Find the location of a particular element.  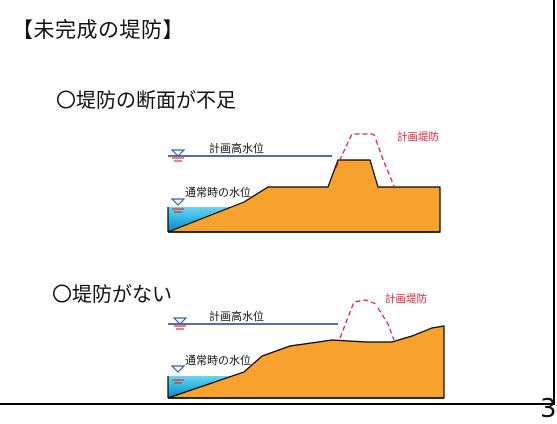

embankment-shape is located at coordinates (304, 196).